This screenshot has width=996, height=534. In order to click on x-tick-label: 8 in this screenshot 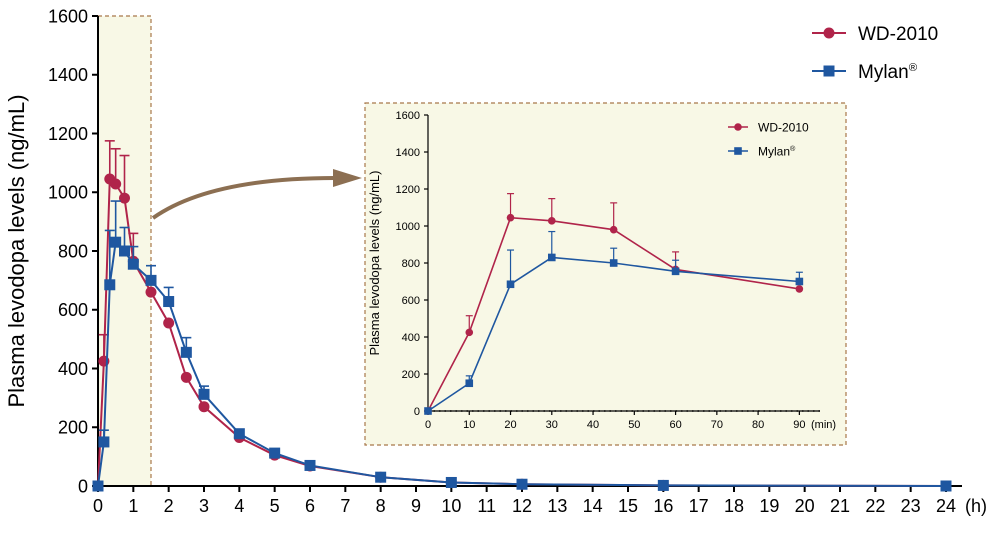, I will do `click(381, 506)`.